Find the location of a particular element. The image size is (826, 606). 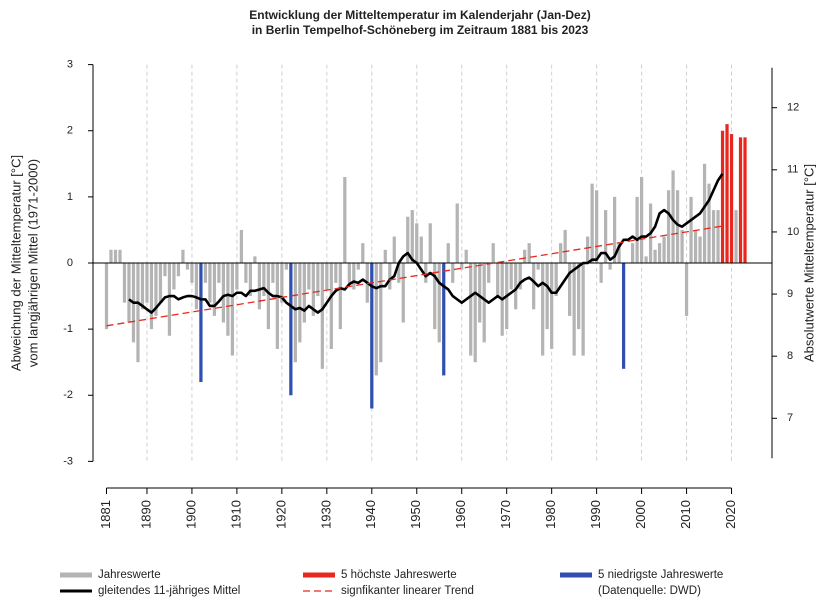

x-tick-label: 1960 is located at coordinates (460, 514).